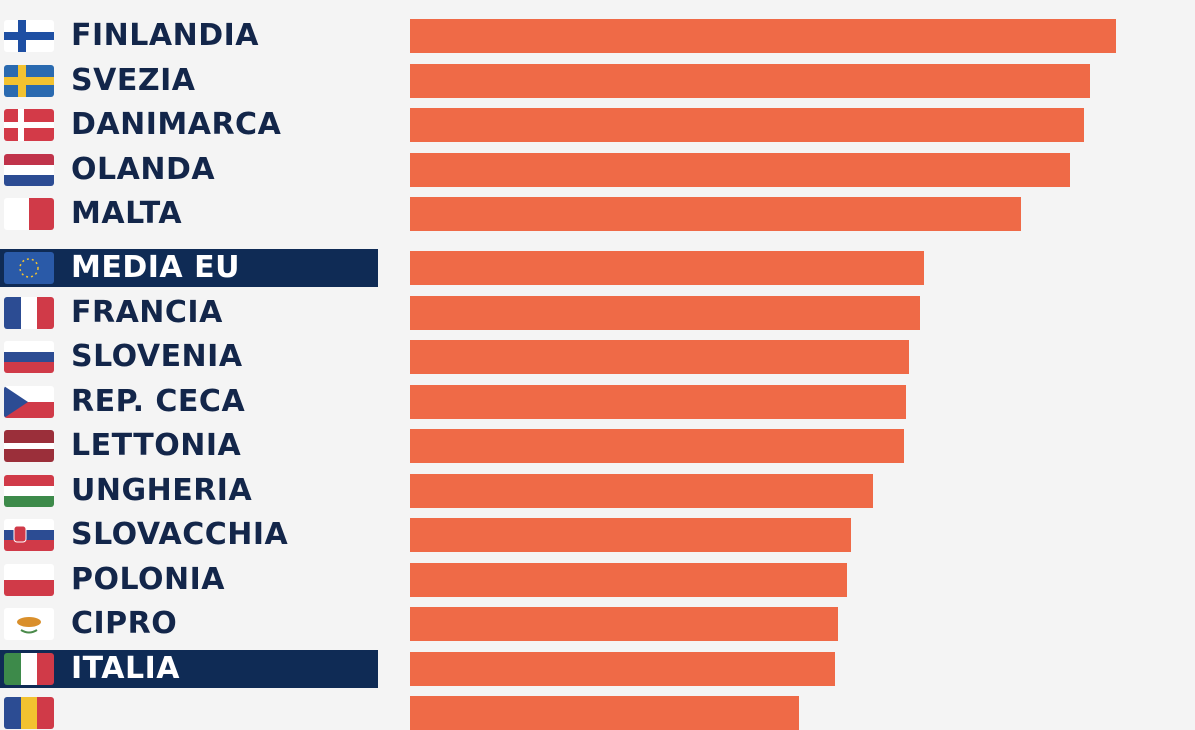 The image size is (1195, 730). I want to click on flag-denmark-icon, so click(29, 125).